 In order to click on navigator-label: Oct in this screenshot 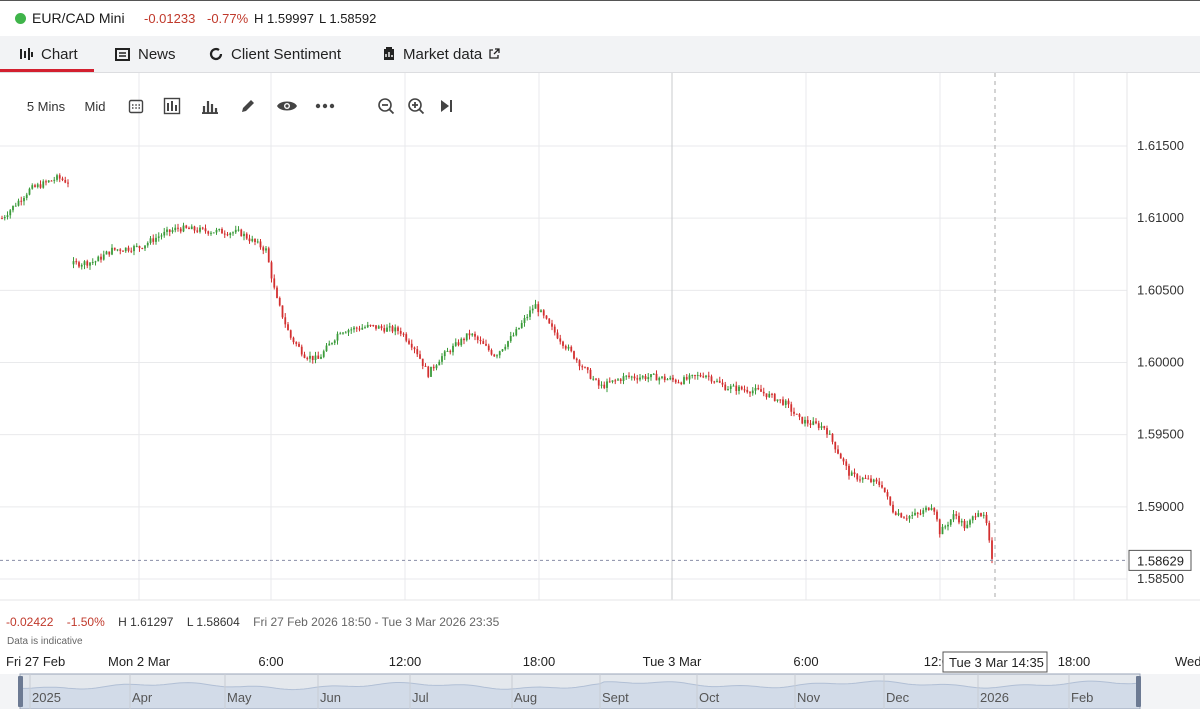, I will do `click(709, 697)`.